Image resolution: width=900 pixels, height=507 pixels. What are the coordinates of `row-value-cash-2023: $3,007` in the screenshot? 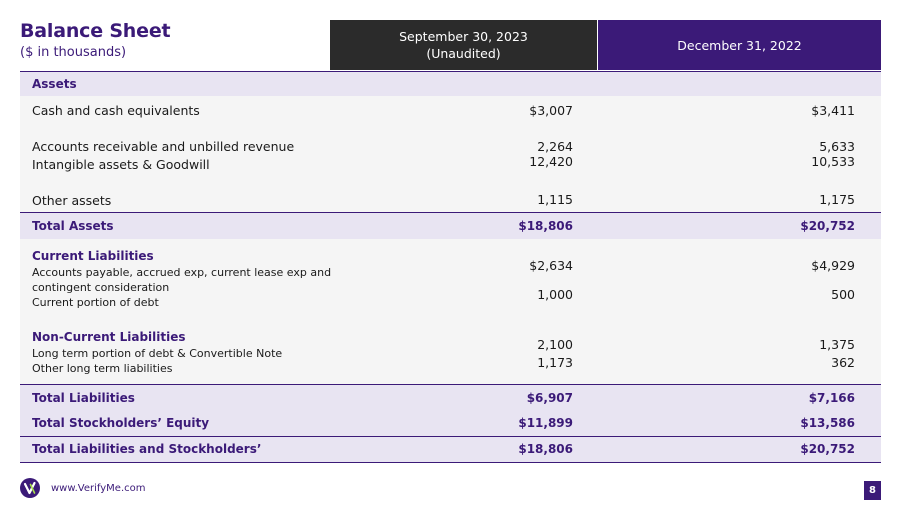 It's located at (551, 110).